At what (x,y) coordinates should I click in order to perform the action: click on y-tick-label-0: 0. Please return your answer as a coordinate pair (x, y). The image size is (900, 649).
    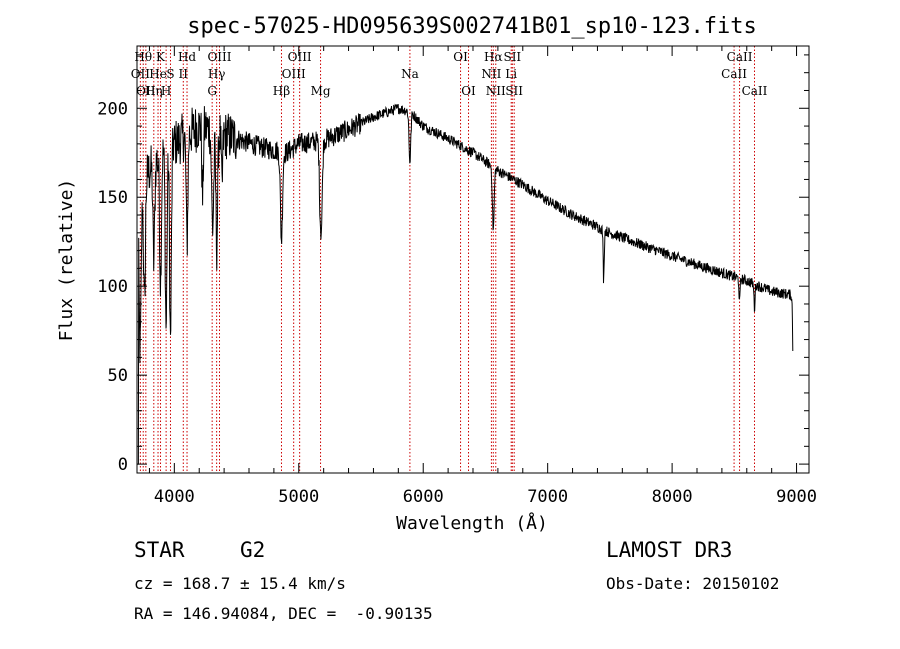
    Looking at the image, I should click on (123, 465).